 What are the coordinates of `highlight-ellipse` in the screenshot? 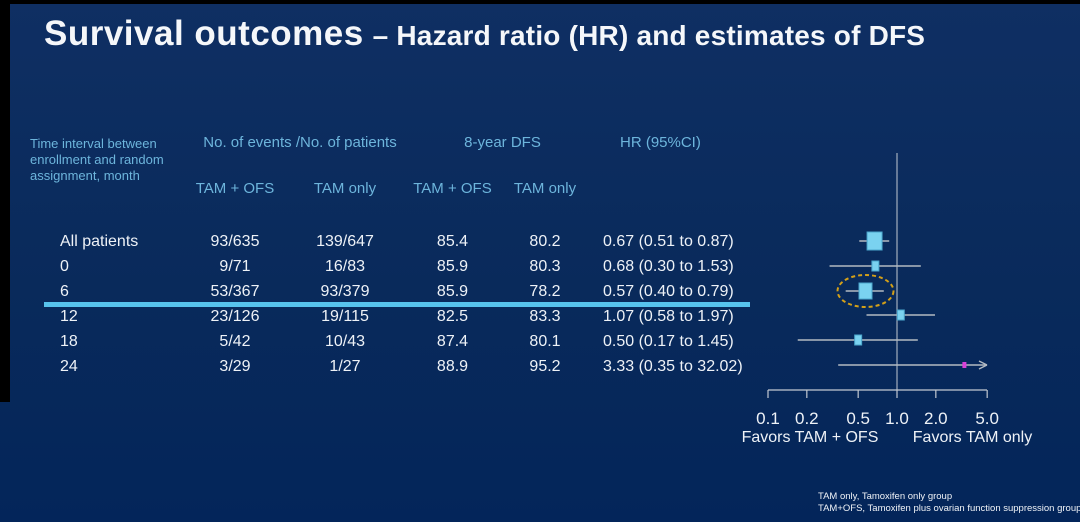 It's located at (865, 291).